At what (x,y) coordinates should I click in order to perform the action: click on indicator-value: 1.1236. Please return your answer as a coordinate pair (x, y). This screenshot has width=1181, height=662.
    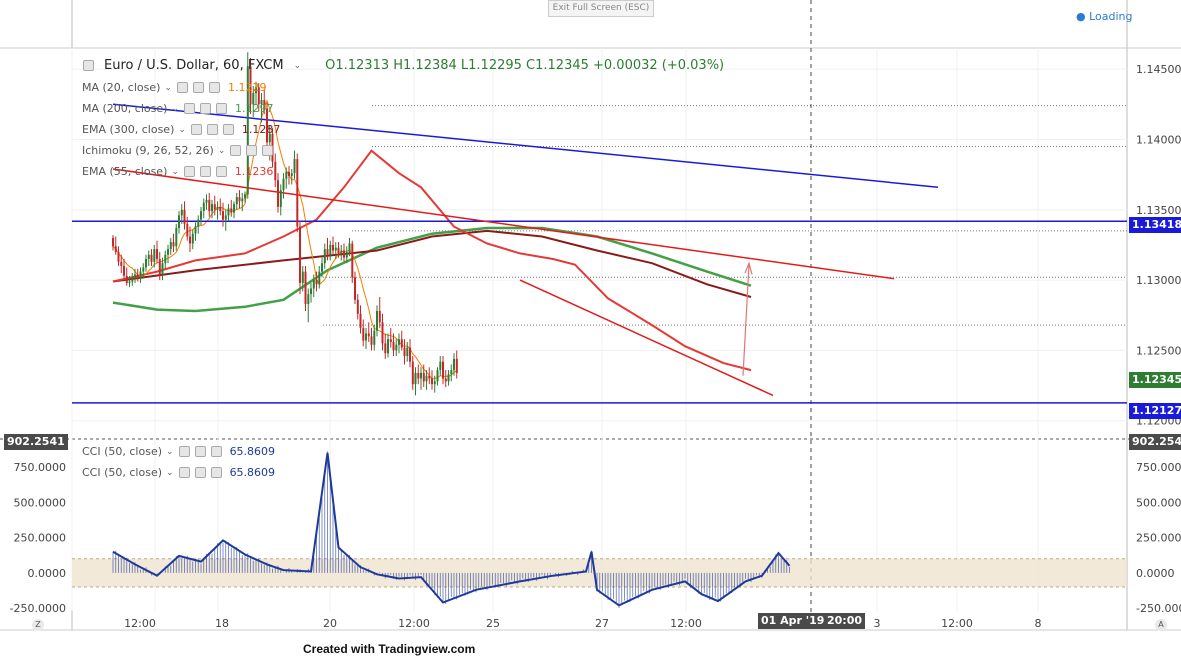
    Looking at the image, I should click on (254, 171).